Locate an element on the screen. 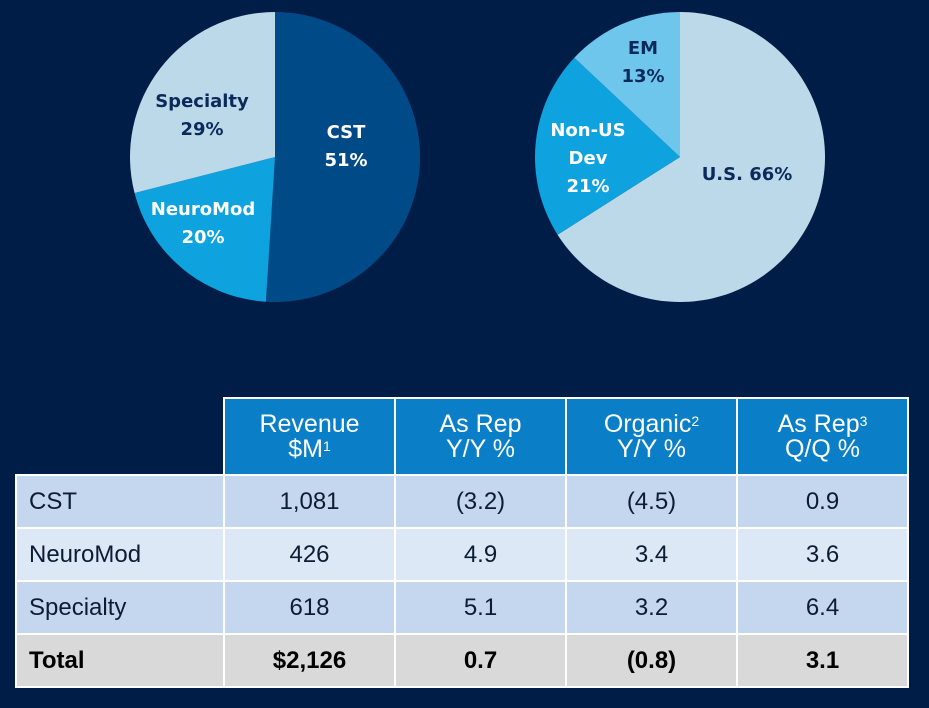 This screenshot has width=929, height=708. pie-slice-specialty is located at coordinates (202, 103).